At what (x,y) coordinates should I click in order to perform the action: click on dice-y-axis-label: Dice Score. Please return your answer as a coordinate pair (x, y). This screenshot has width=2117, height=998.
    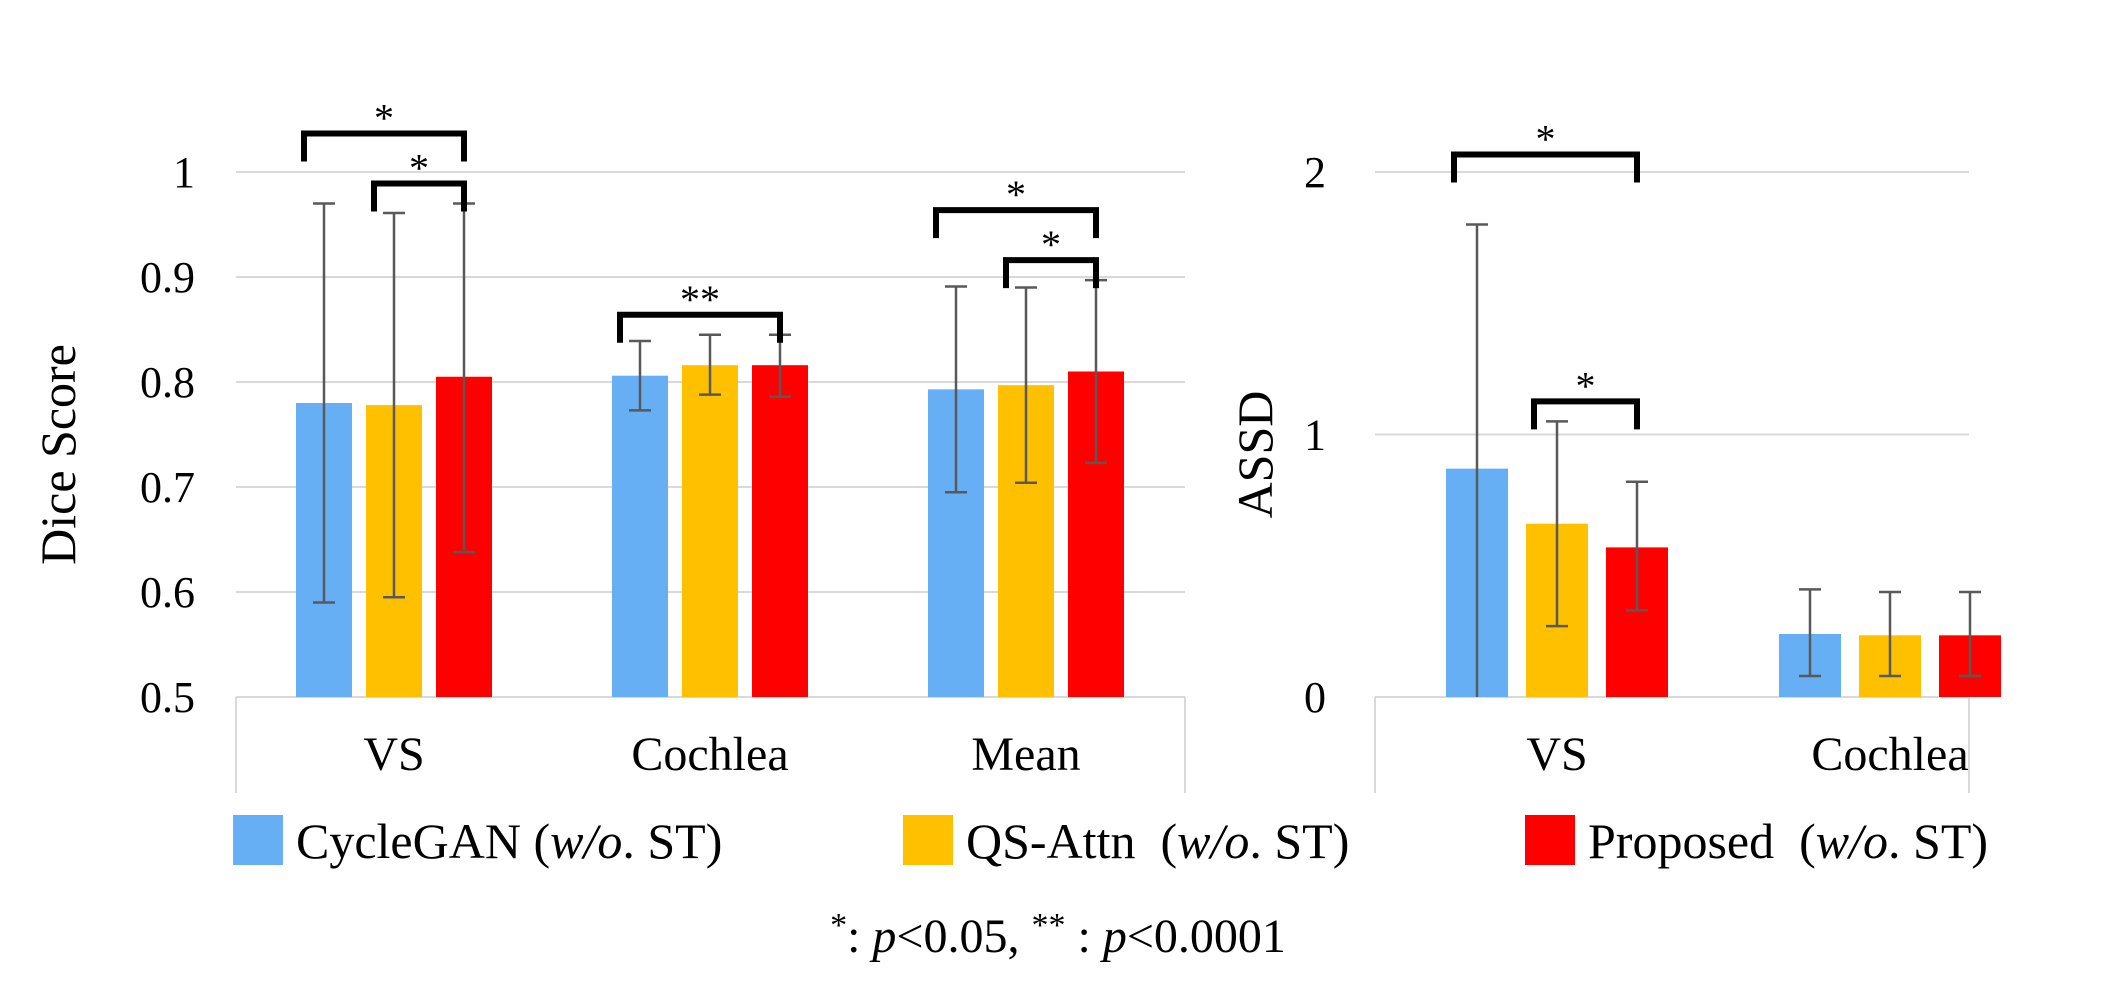
    Looking at the image, I should click on (58, 454).